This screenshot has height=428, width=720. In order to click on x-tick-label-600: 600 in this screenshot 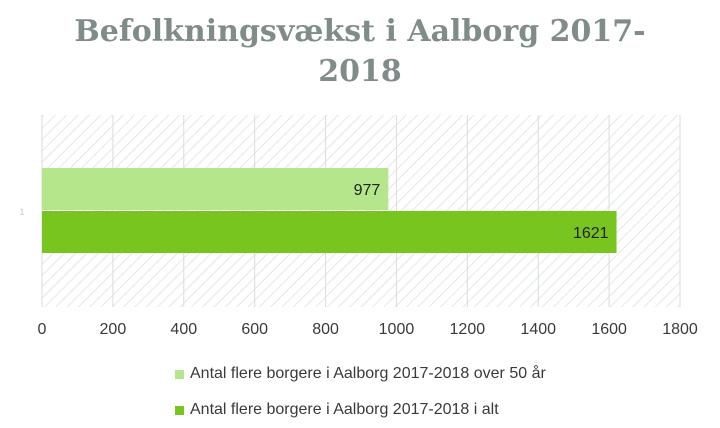, I will do `click(254, 329)`.